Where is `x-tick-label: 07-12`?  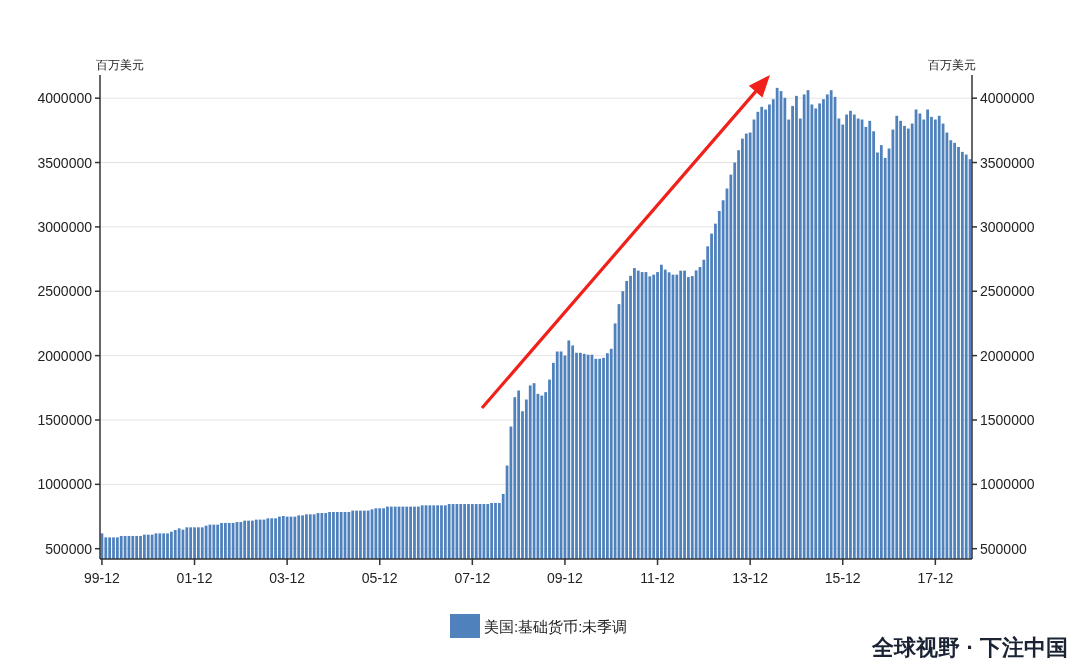 x-tick-label: 07-12 is located at coordinates (472, 578).